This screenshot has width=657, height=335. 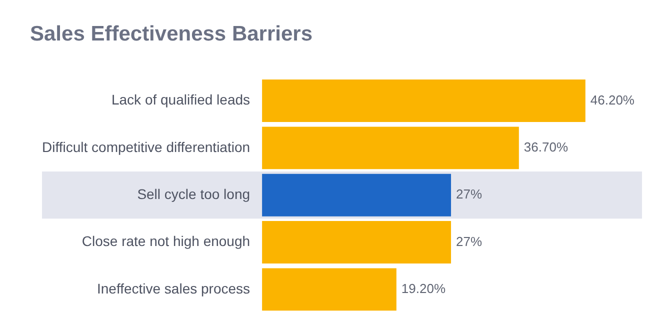 I want to click on y-tick-label: Sell cycle too long, so click(x=193, y=194).